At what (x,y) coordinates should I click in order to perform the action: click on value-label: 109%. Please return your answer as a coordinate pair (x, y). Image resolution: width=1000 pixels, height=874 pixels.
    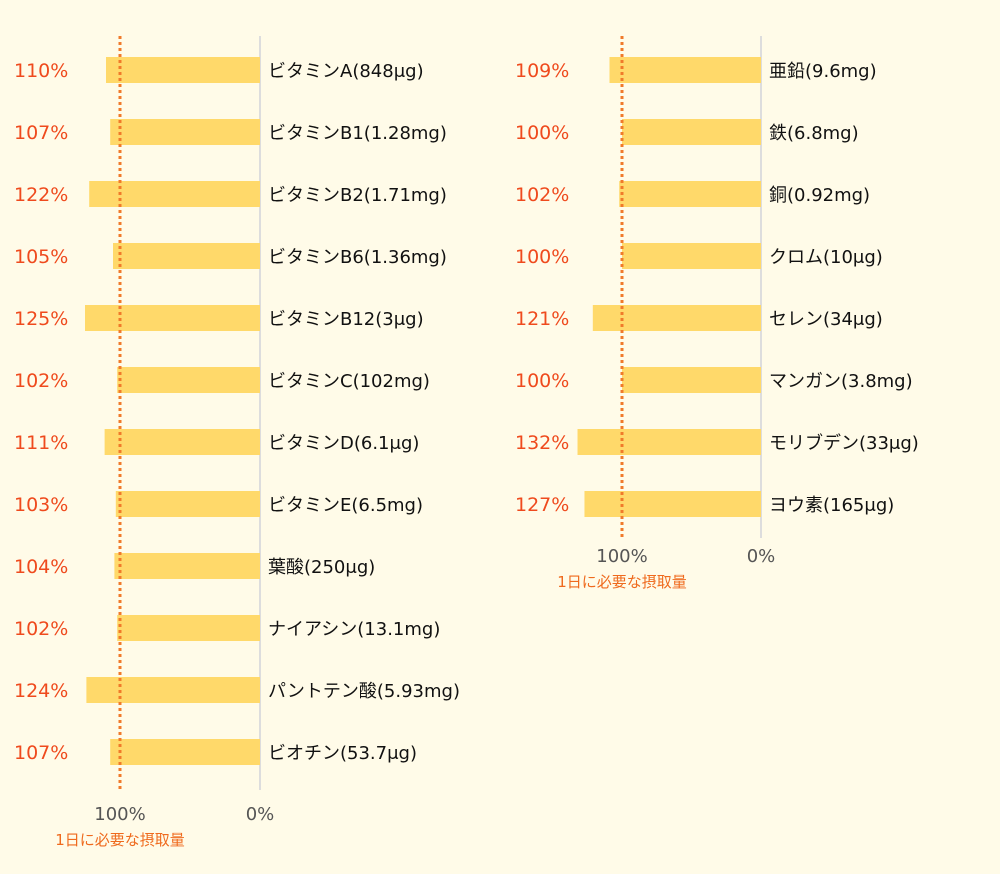
    Looking at the image, I should click on (542, 71).